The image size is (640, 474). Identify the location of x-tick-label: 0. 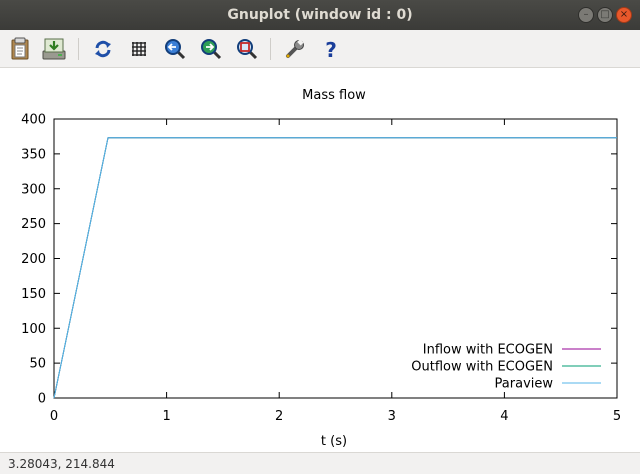
(54, 416).